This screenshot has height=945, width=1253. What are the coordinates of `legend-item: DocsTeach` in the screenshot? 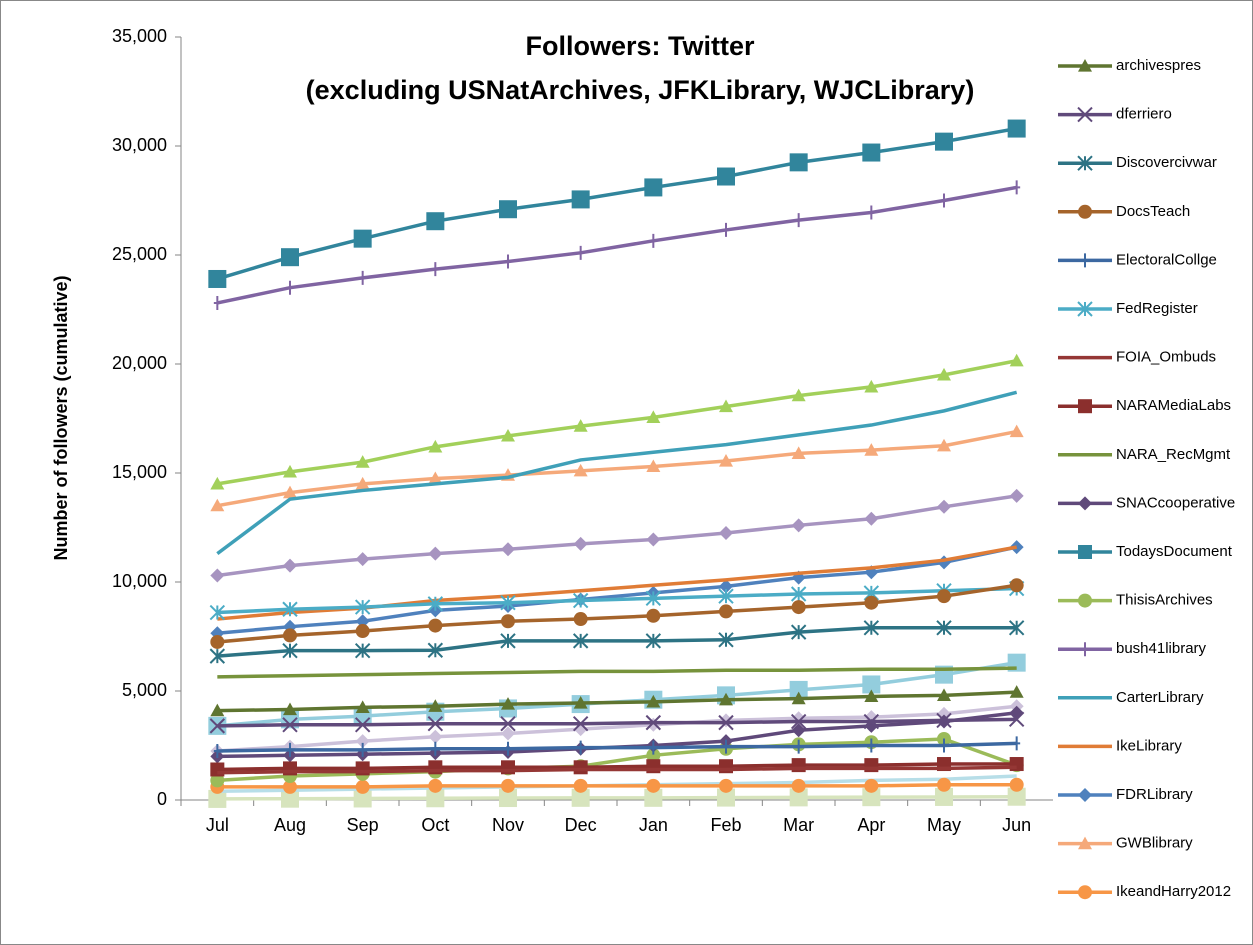 It's located at (1124, 211).